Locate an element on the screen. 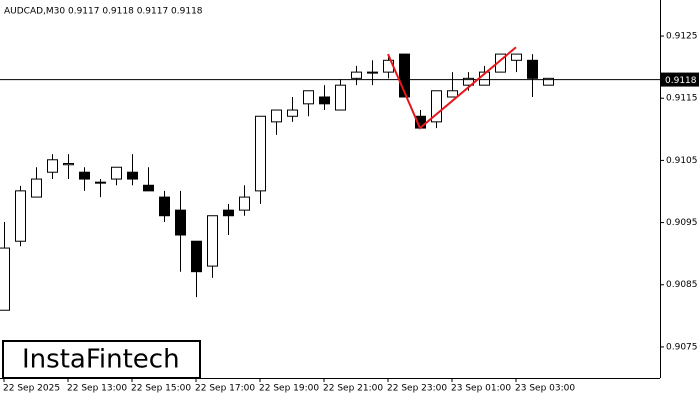 The image size is (700, 400). x-tick-label: 22 Sep 13:00 is located at coordinates (97, 389).